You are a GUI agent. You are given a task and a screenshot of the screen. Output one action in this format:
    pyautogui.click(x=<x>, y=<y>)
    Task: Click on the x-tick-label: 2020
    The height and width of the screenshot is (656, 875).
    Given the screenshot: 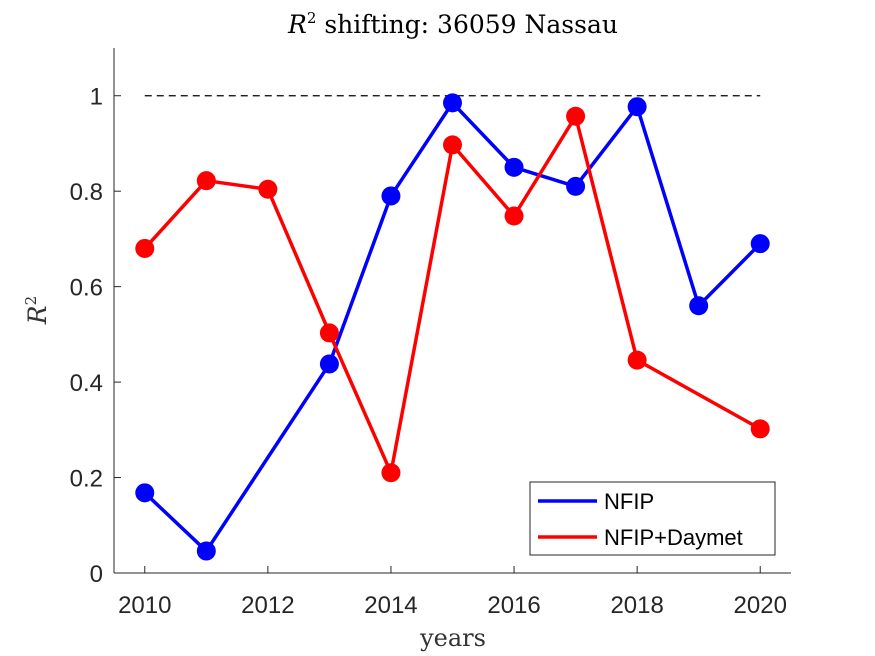 What is the action you would take?
    pyautogui.click(x=760, y=605)
    